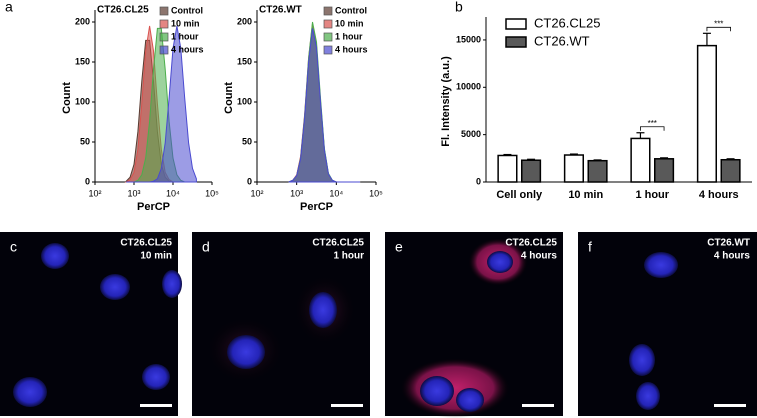  I want to click on panel-label: d, so click(206, 247).